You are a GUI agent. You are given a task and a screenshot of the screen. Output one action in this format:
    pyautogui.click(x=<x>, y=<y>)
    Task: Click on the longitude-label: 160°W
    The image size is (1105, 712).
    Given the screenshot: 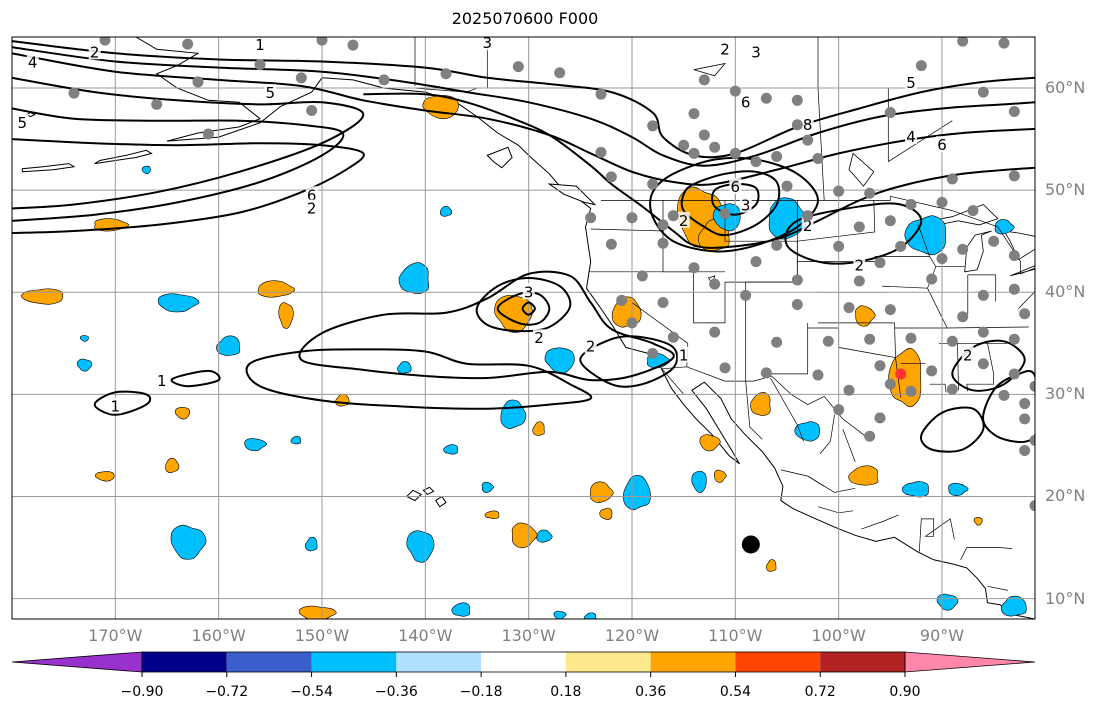 What is the action you would take?
    pyautogui.click(x=218, y=635)
    